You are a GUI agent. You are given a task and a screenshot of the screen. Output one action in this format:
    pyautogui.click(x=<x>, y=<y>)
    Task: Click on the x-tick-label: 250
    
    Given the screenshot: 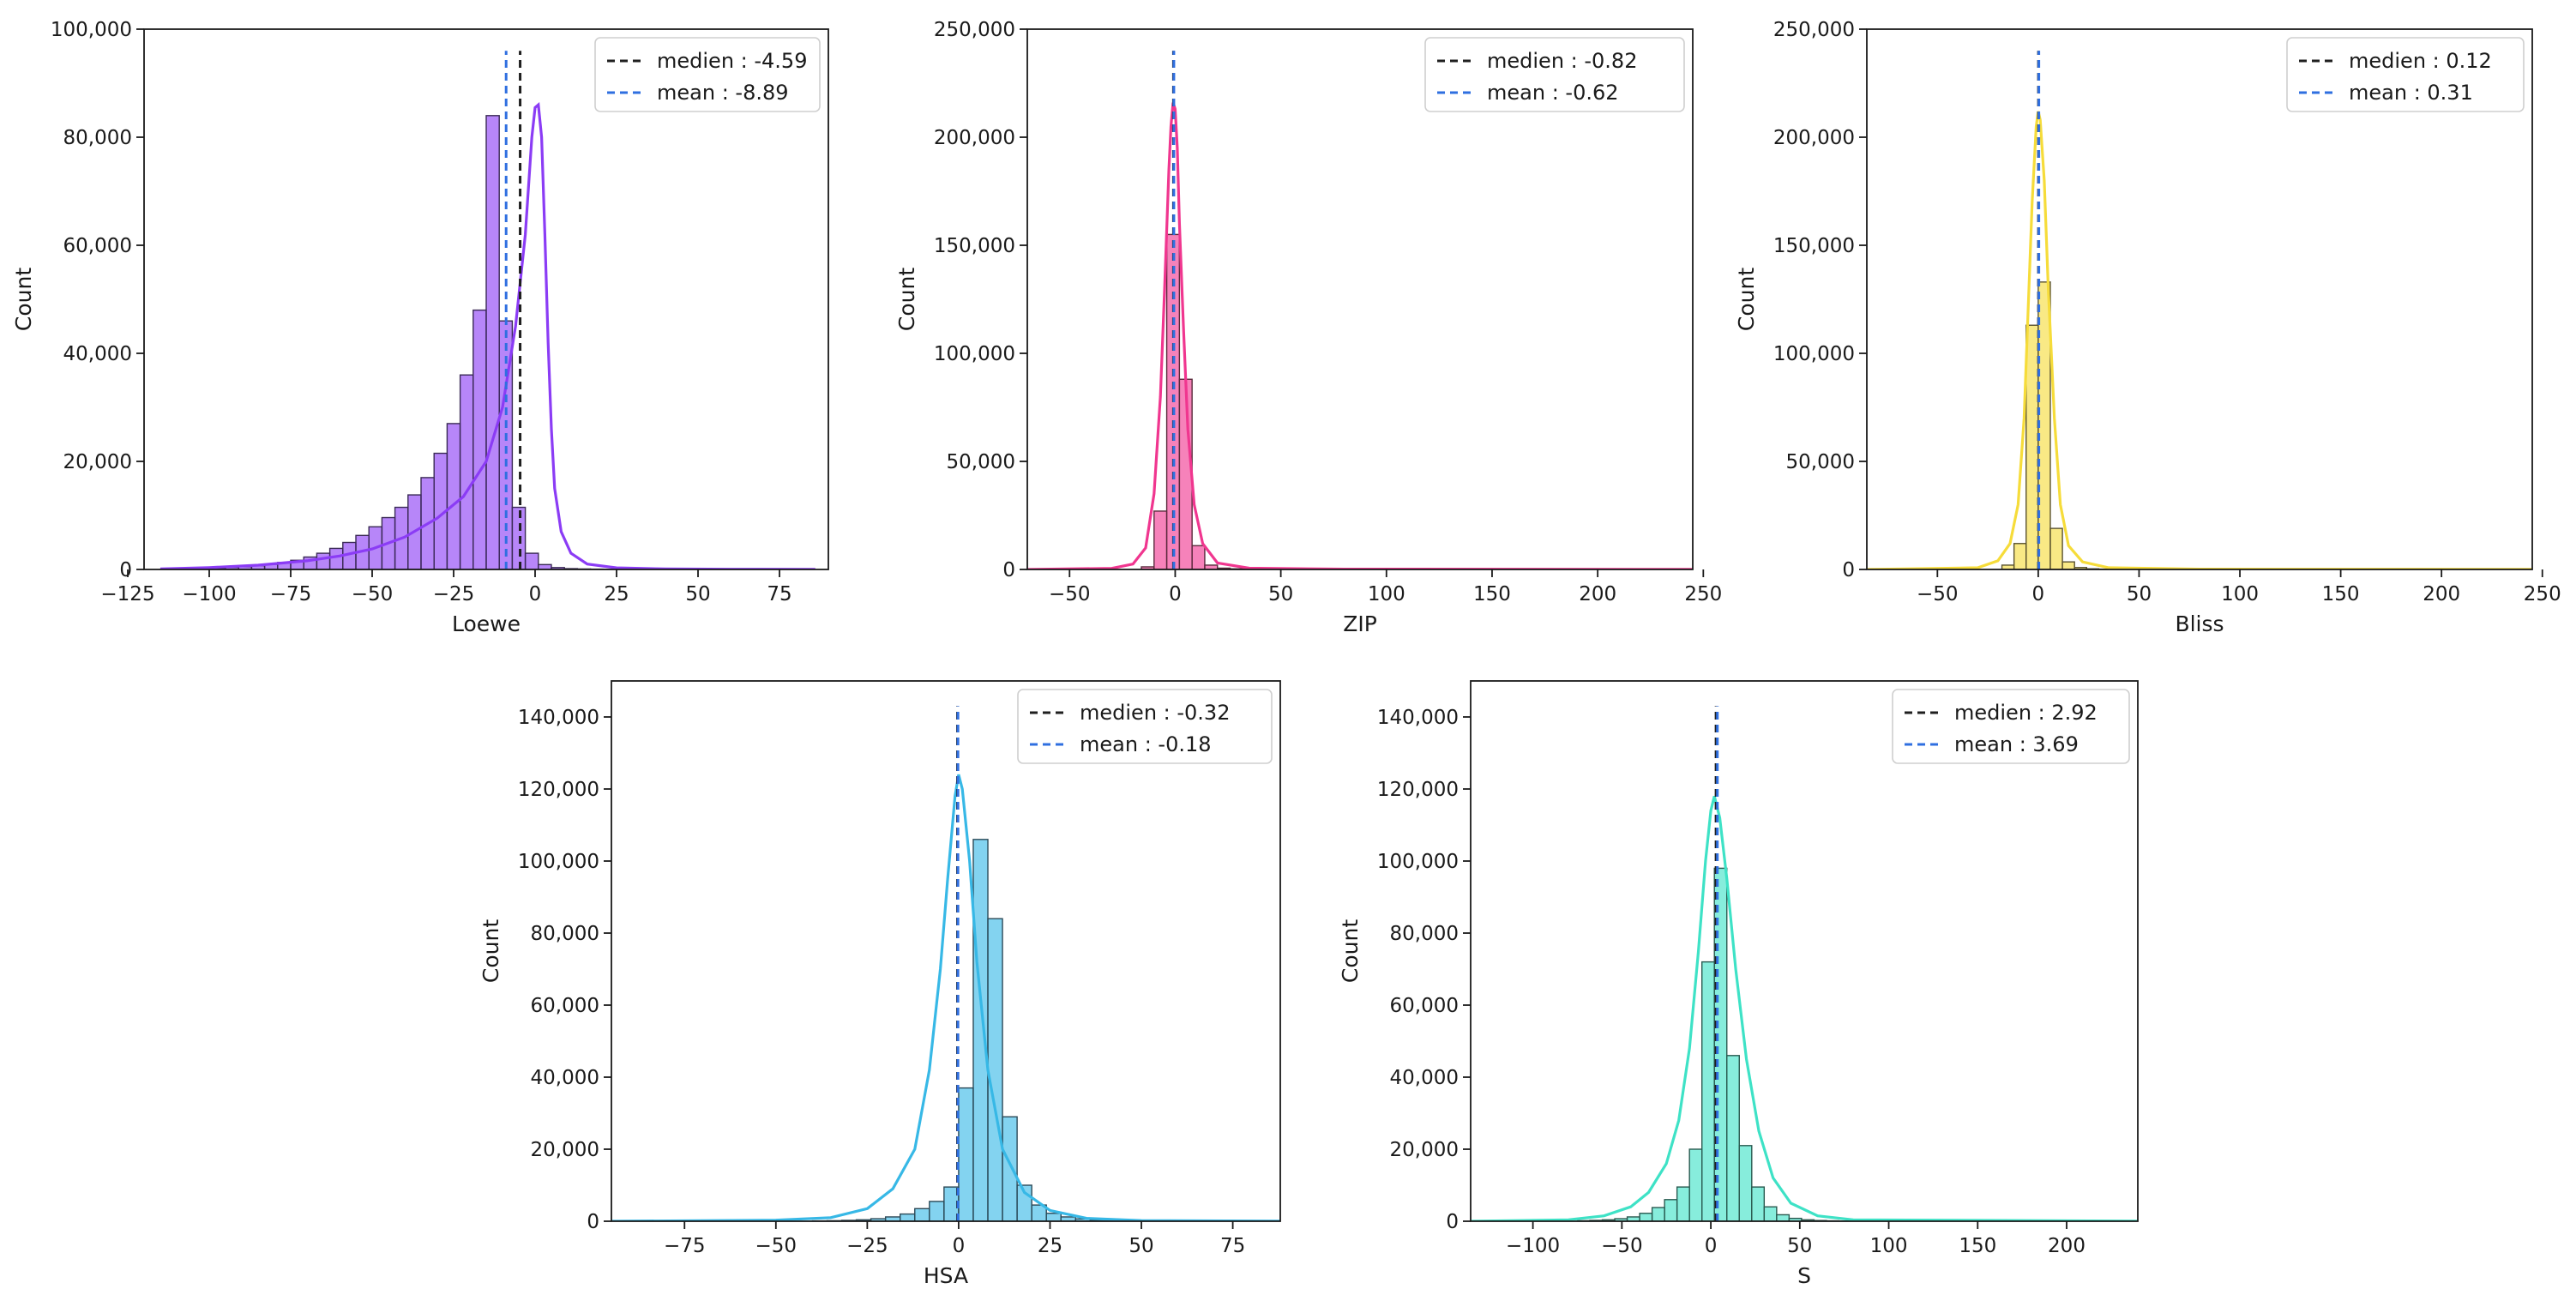 What is the action you would take?
    pyautogui.click(x=2542, y=594)
    